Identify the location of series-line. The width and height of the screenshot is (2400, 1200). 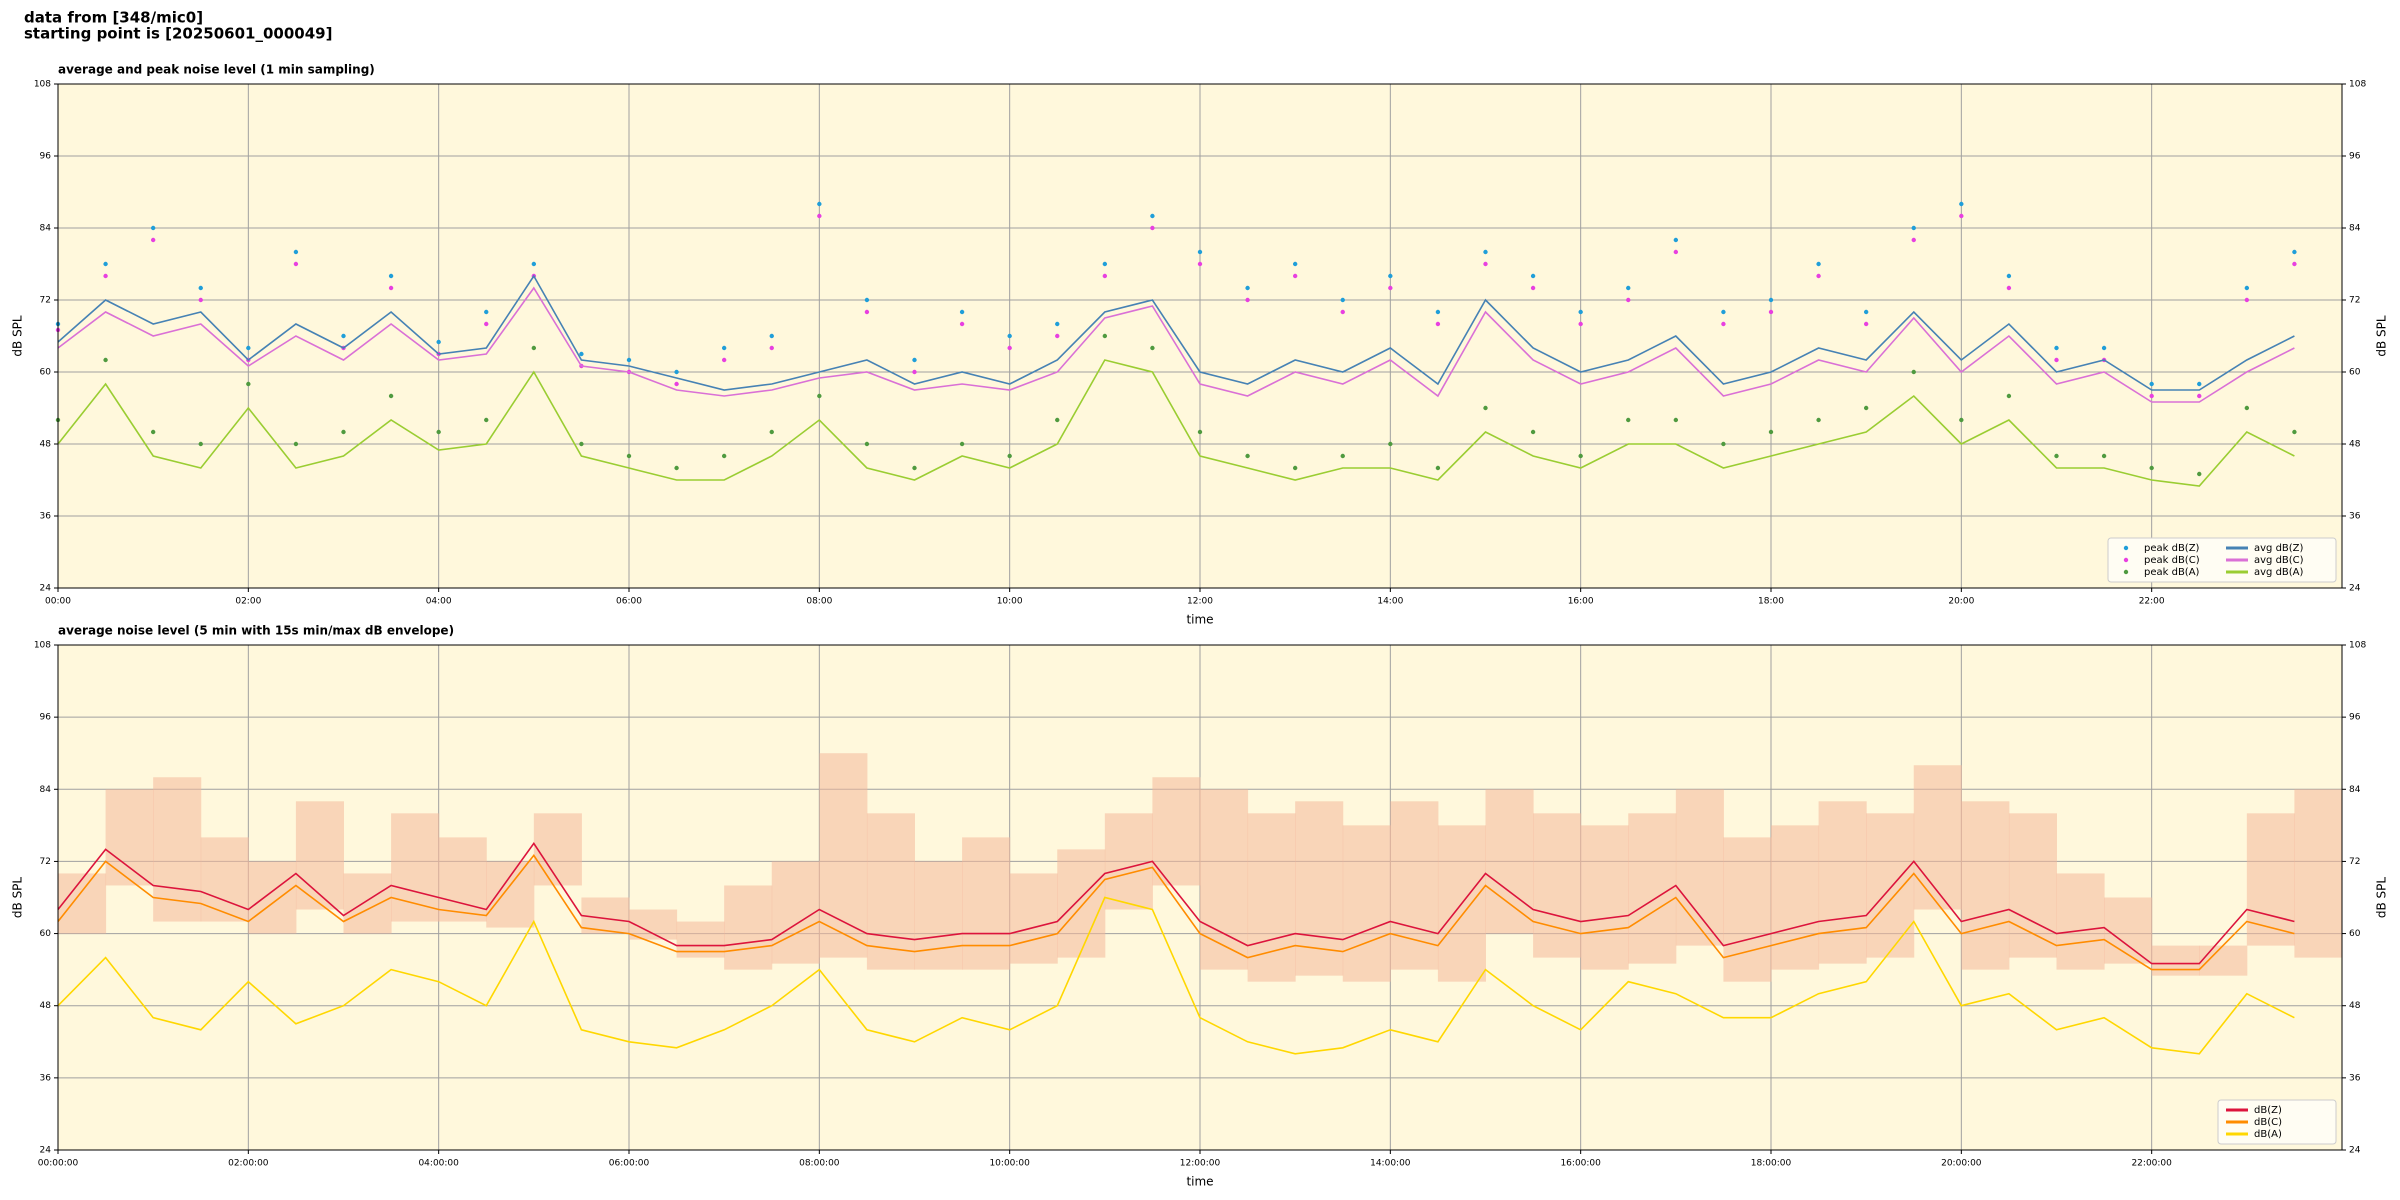
(1176, 912).